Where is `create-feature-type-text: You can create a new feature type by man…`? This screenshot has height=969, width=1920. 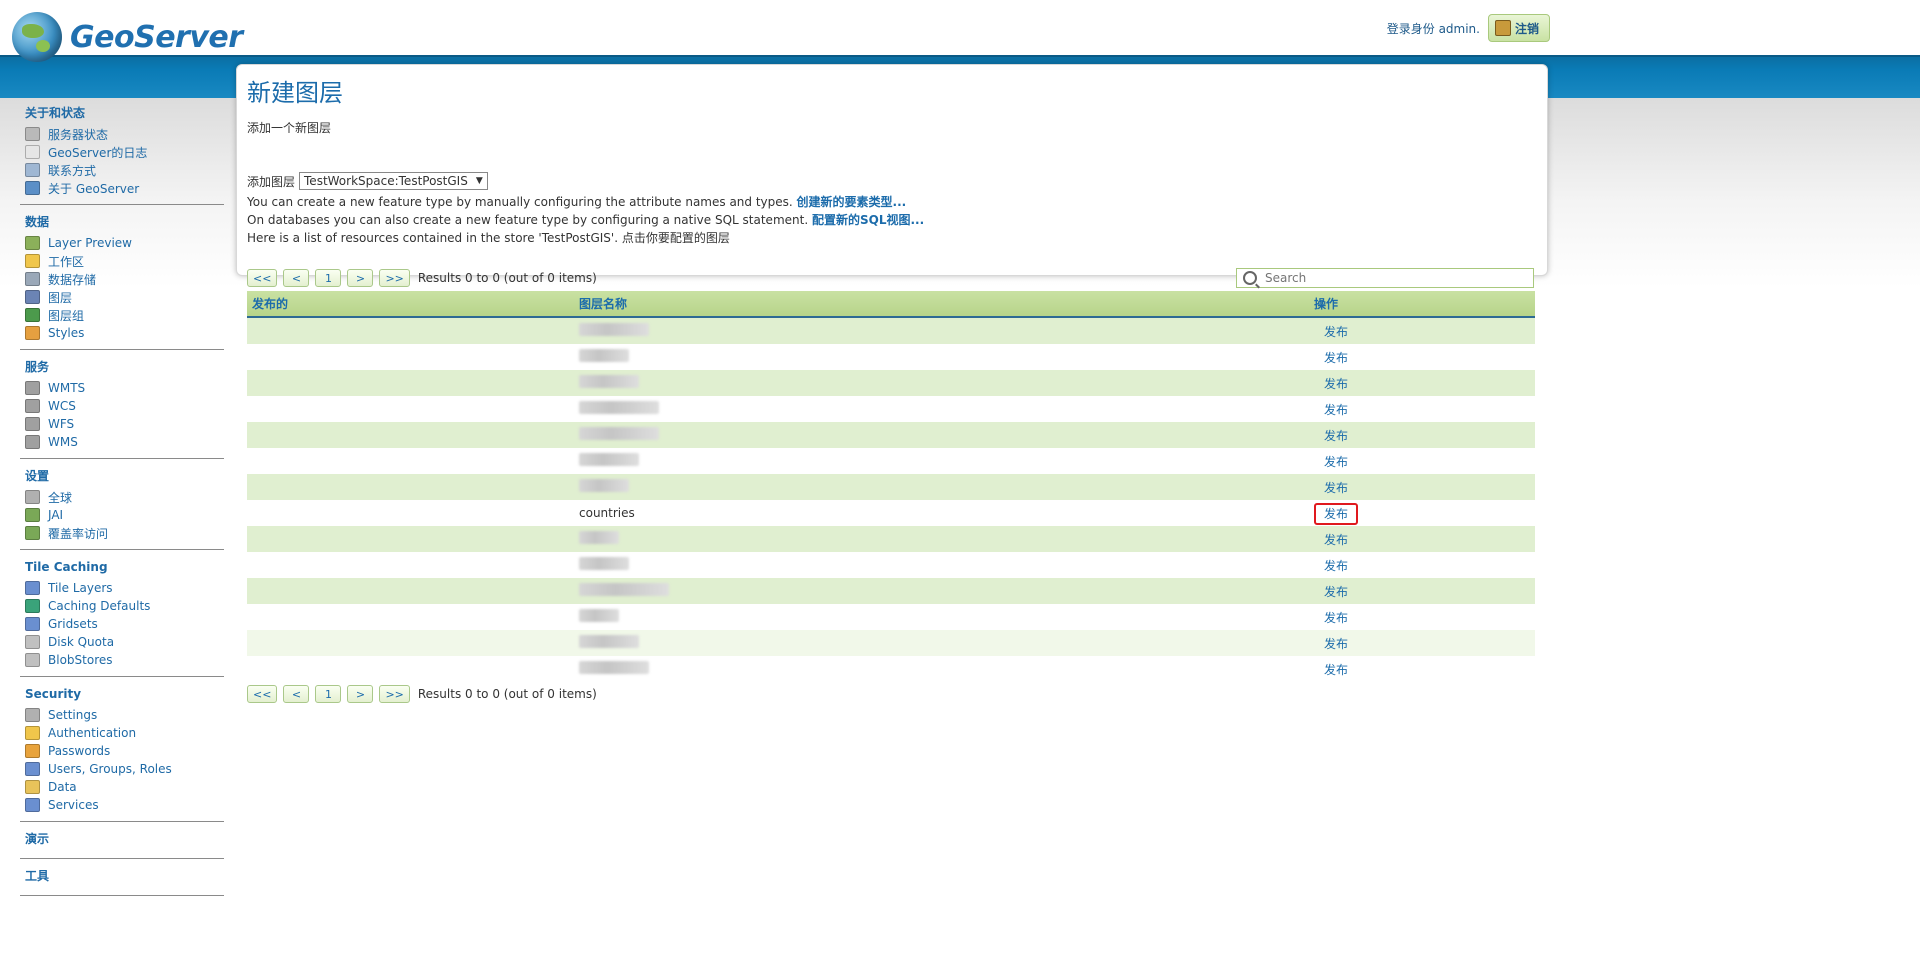 create-feature-type-text: You can create a new feature type by man… is located at coordinates (520, 202).